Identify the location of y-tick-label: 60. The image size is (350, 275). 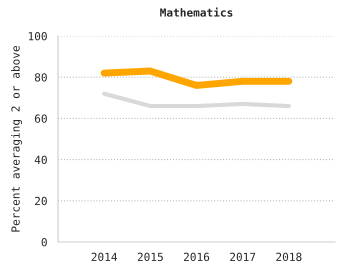
(40, 118).